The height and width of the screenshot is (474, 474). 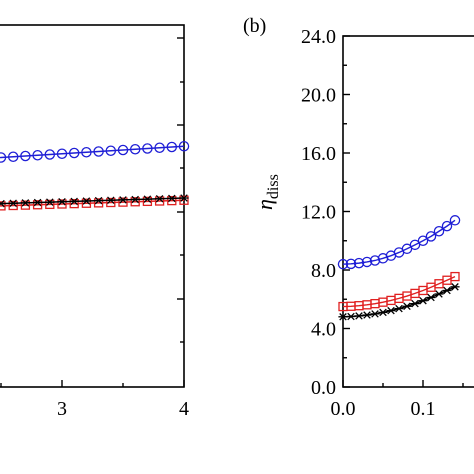 What do you see at coordinates (318, 154) in the screenshot?
I see `y-tick-label-4: 16.0` at bounding box center [318, 154].